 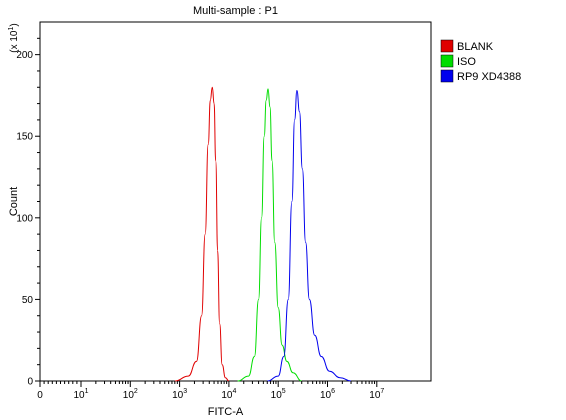 I want to click on y-tick-label: 50, so click(x=28, y=300).